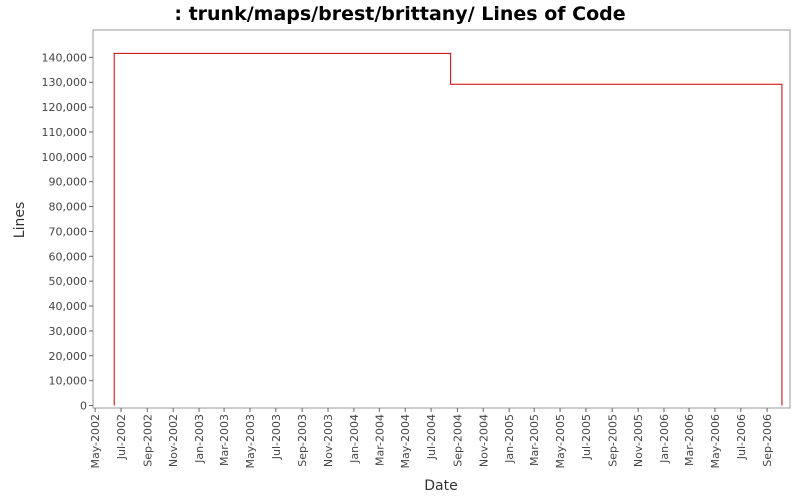 This screenshot has width=800, height=504. What do you see at coordinates (68, 331) in the screenshot?
I see `y-tick-label: 30,000` at bounding box center [68, 331].